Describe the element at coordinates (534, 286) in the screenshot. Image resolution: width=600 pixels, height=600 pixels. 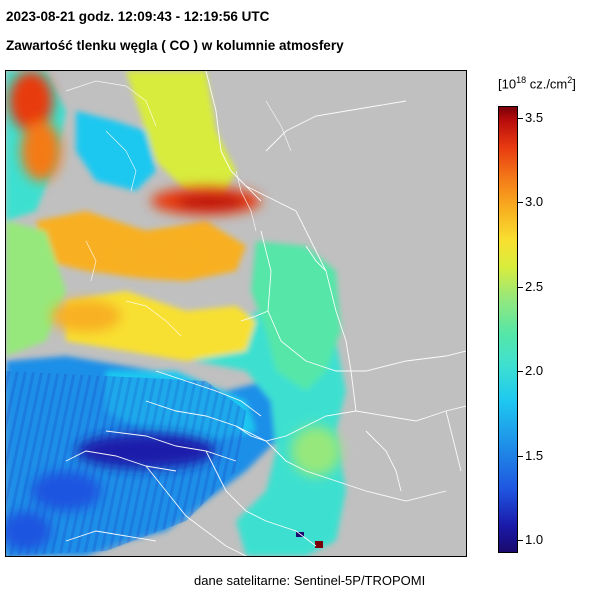
I see `colorbar-tick-label: 2.5` at that location.